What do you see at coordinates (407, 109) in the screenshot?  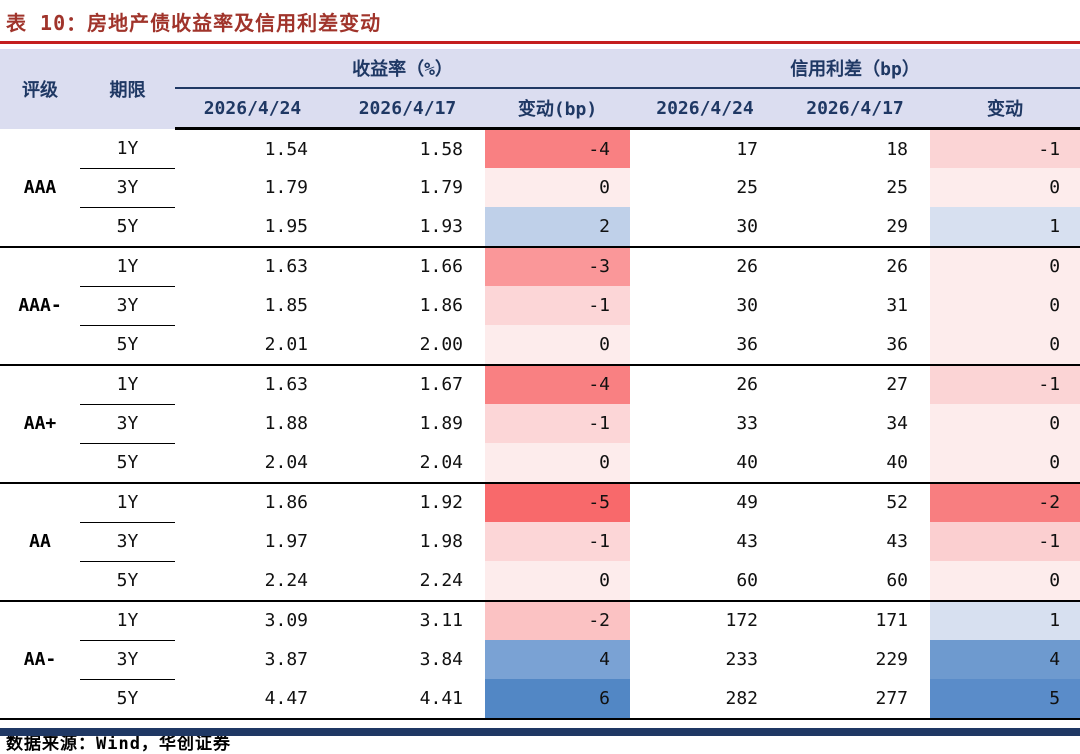 I see `col-header-yield-0417: 2026/4/17` at bounding box center [407, 109].